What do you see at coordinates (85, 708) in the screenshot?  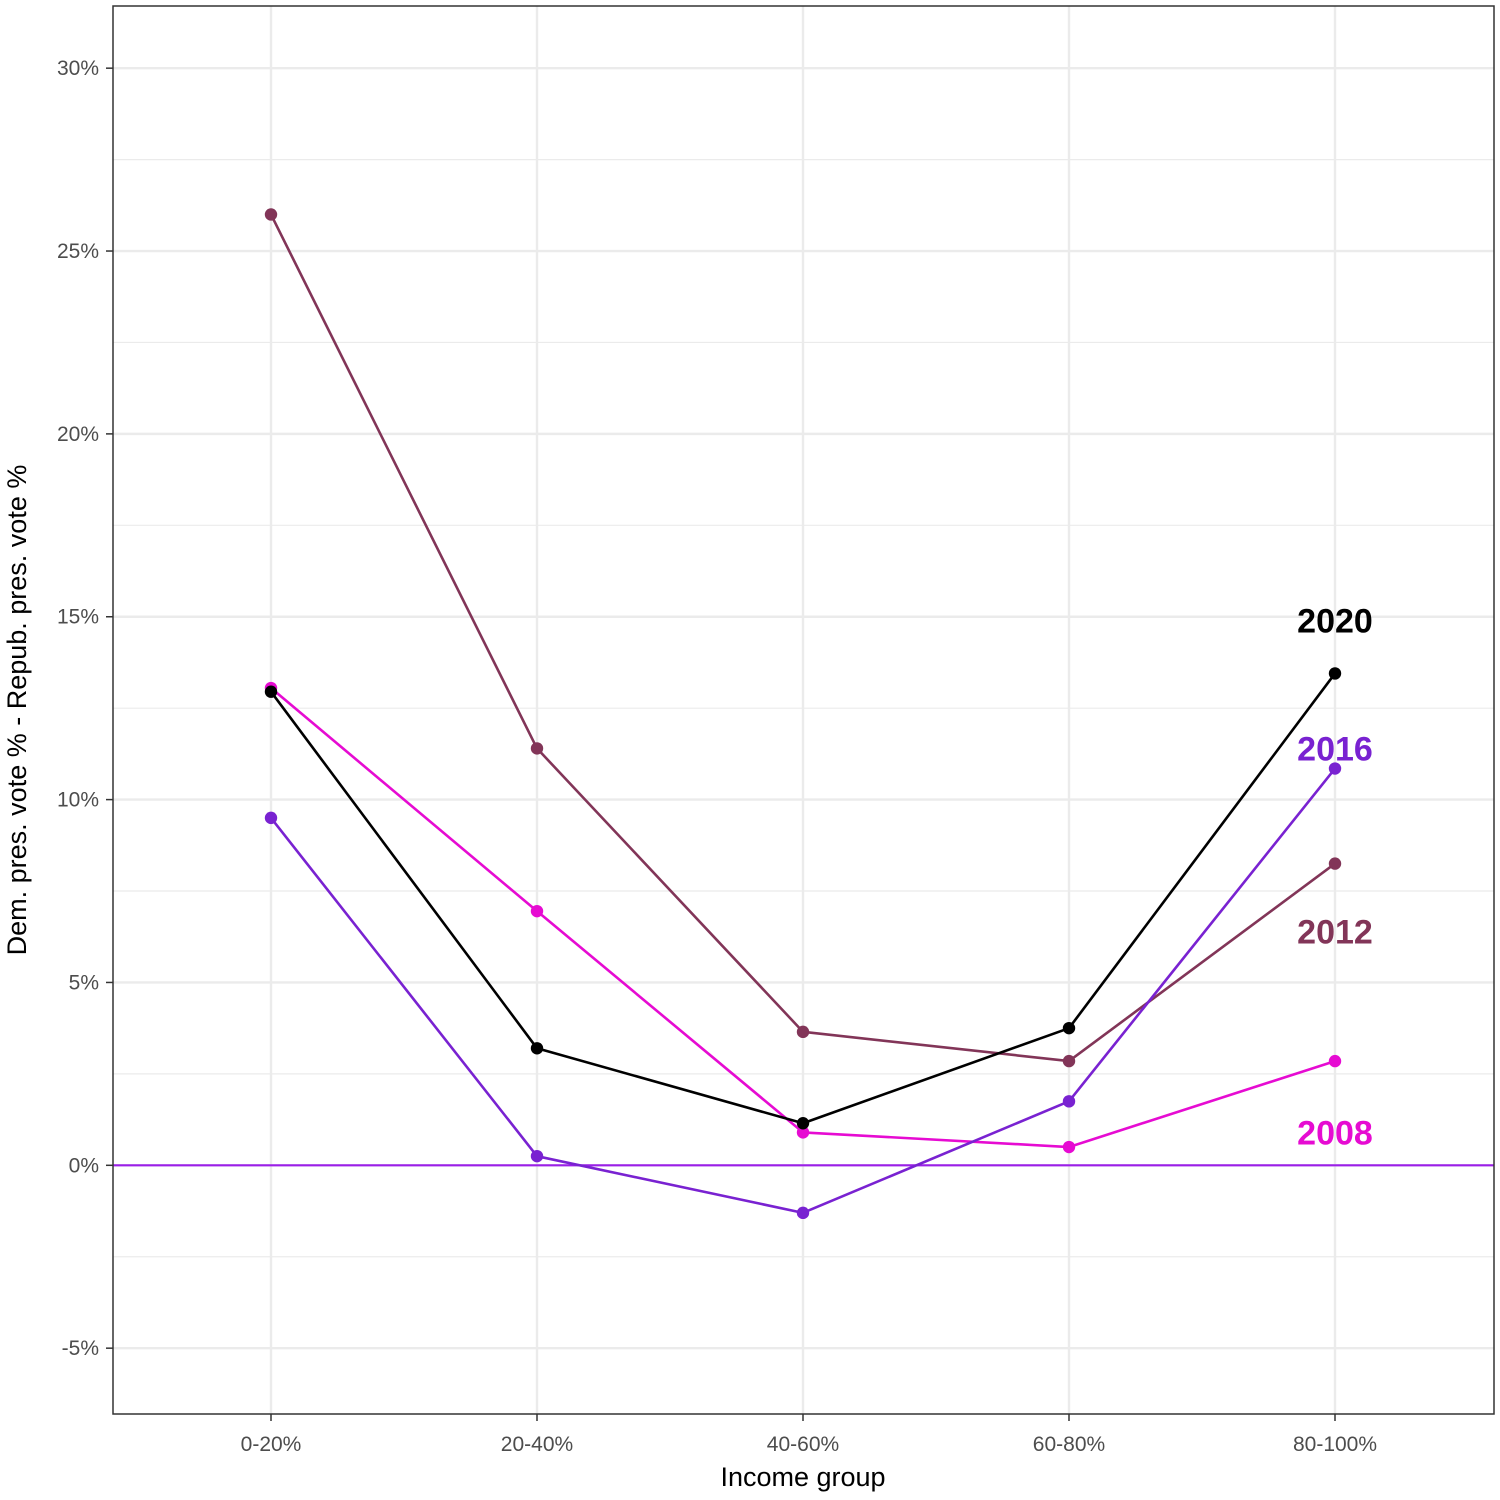 I see `y-axis: -5% 0% 5% 10% 15% 20% 25% 30%` at bounding box center [85, 708].